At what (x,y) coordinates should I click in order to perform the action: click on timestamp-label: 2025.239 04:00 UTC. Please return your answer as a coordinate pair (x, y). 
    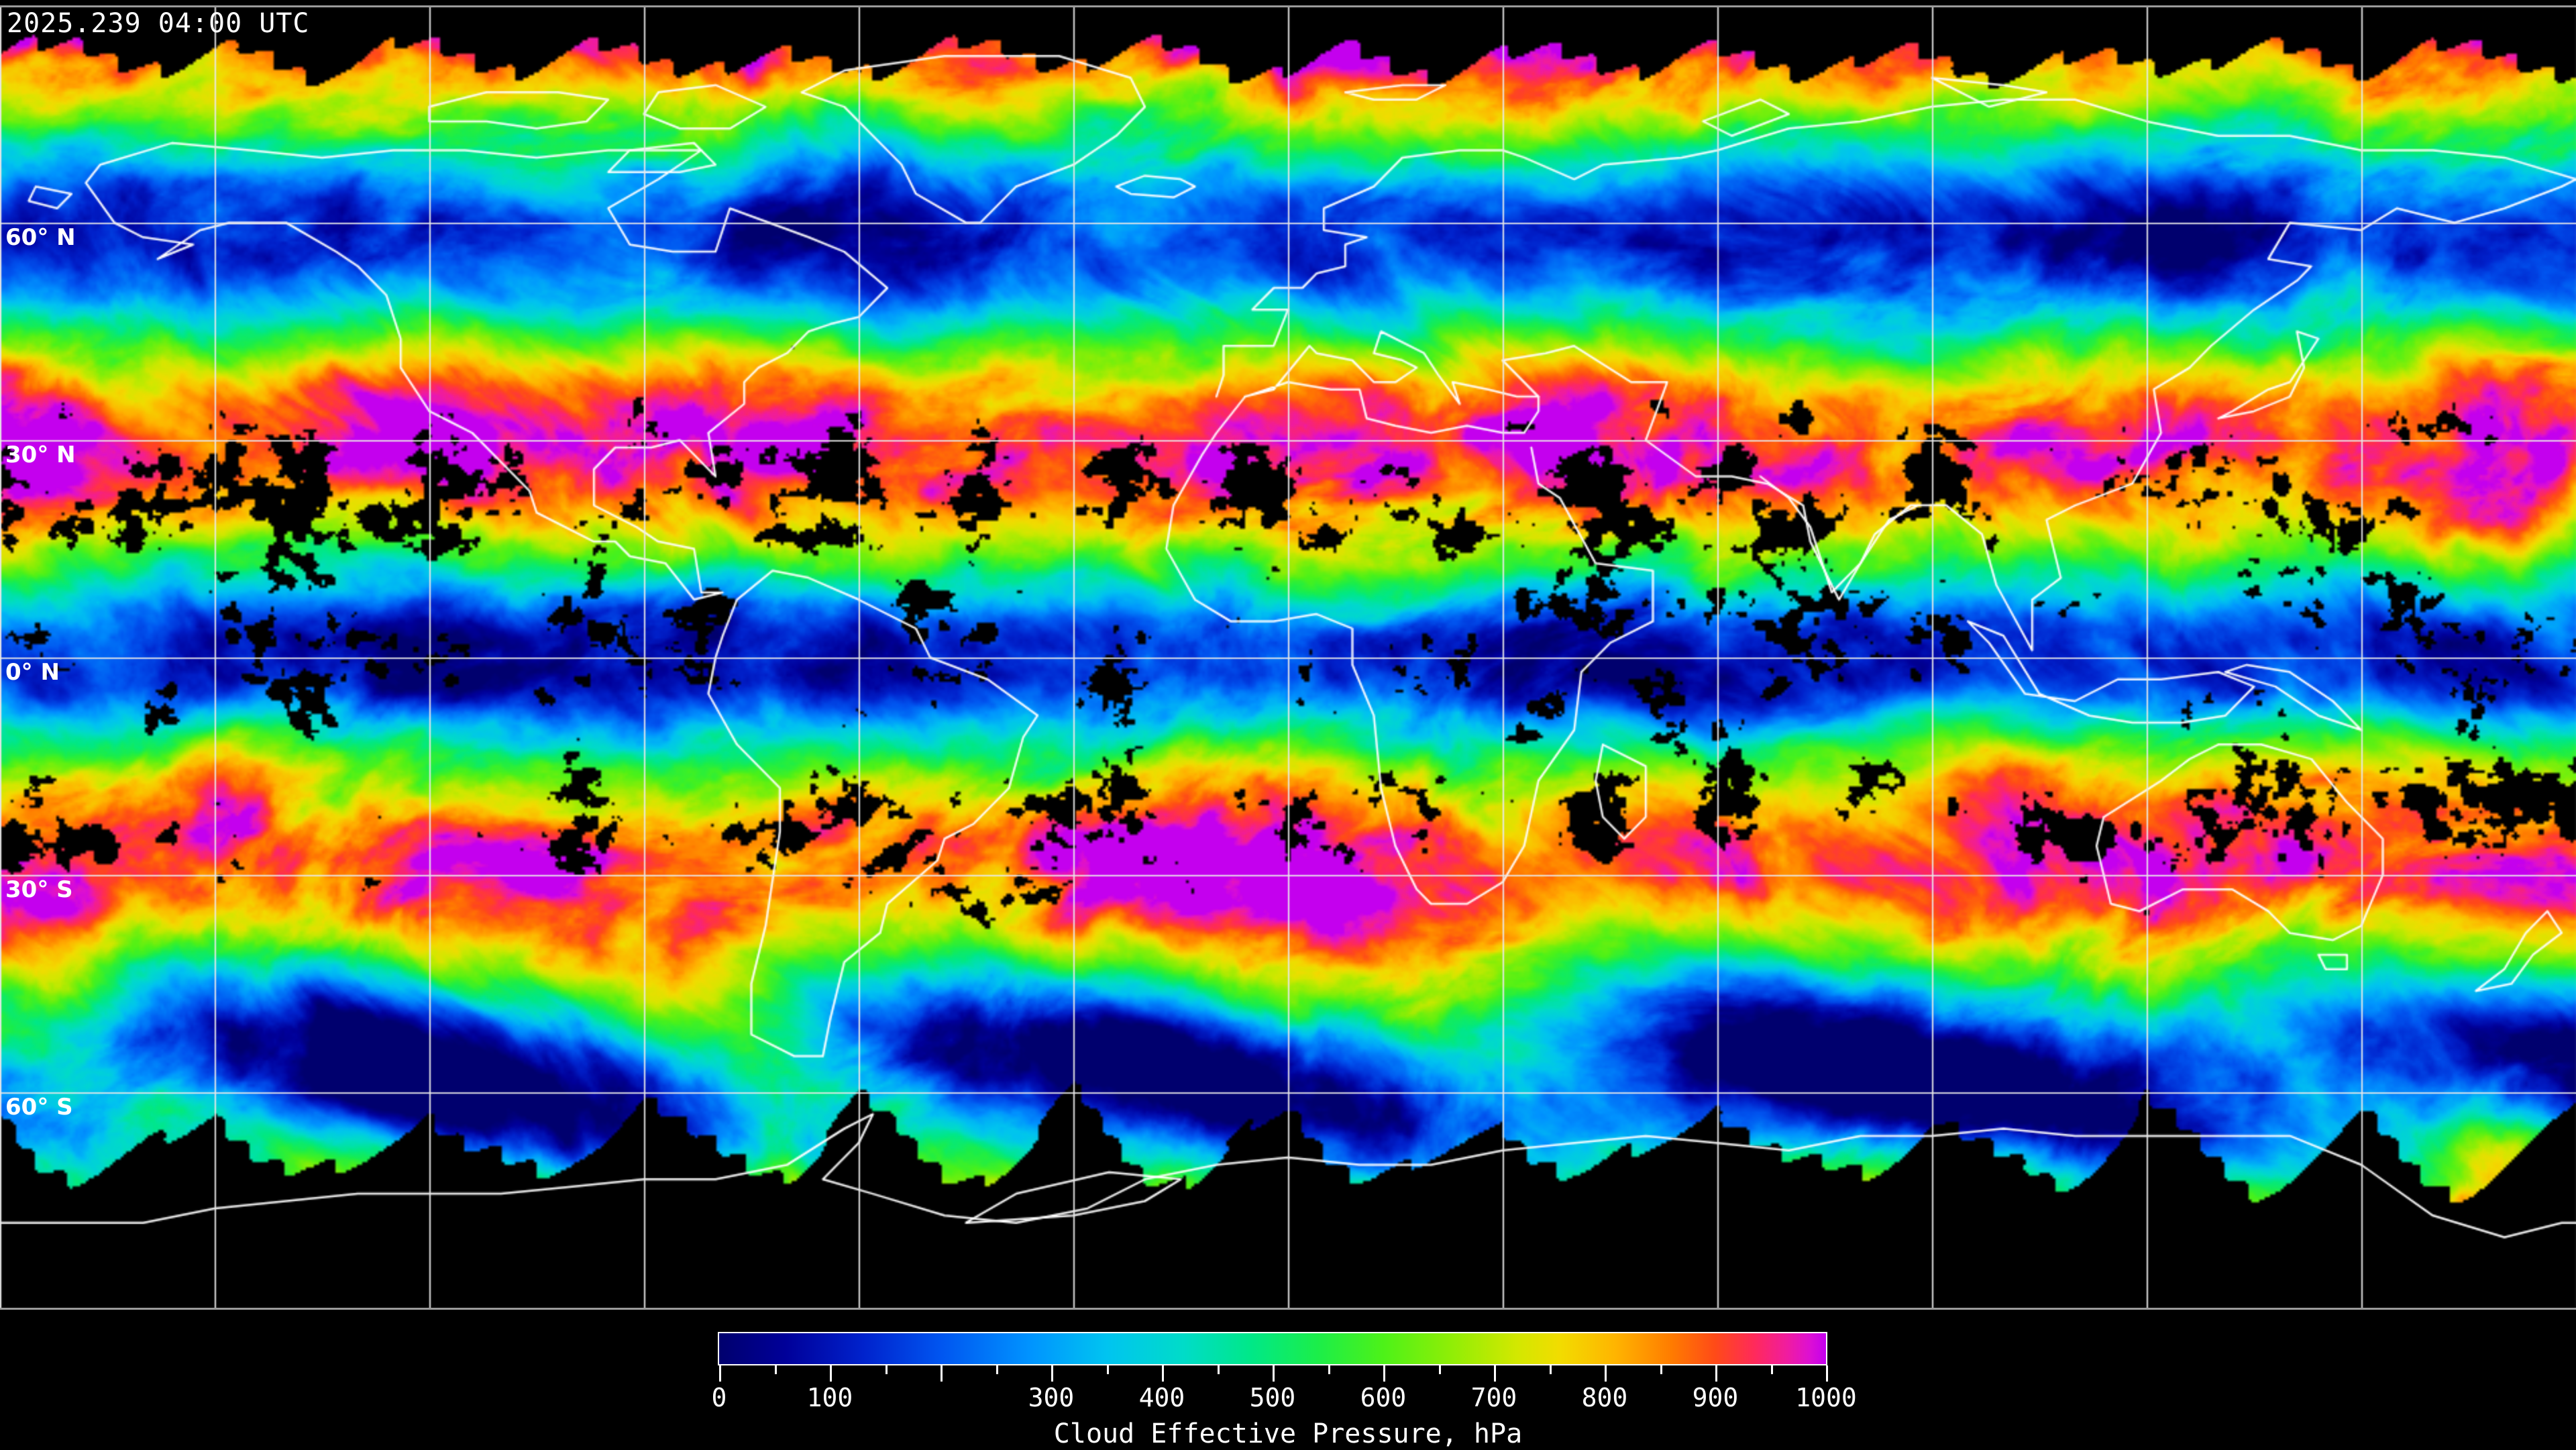
    Looking at the image, I should click on (158, 23).